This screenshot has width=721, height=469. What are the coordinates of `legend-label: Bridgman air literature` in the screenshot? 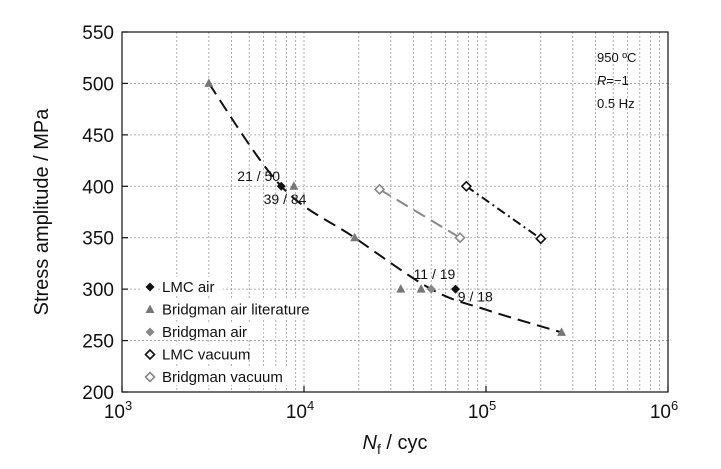 It's located at (236, 310).